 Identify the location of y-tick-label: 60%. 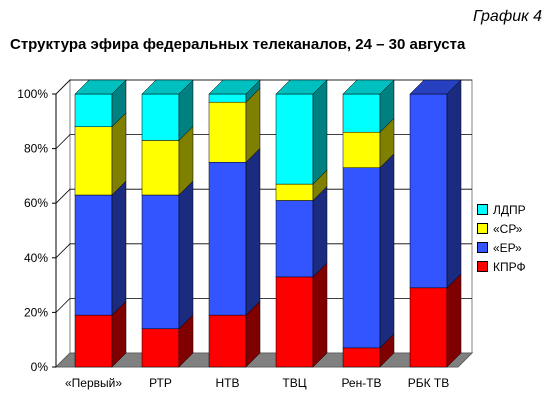
(36, 203).